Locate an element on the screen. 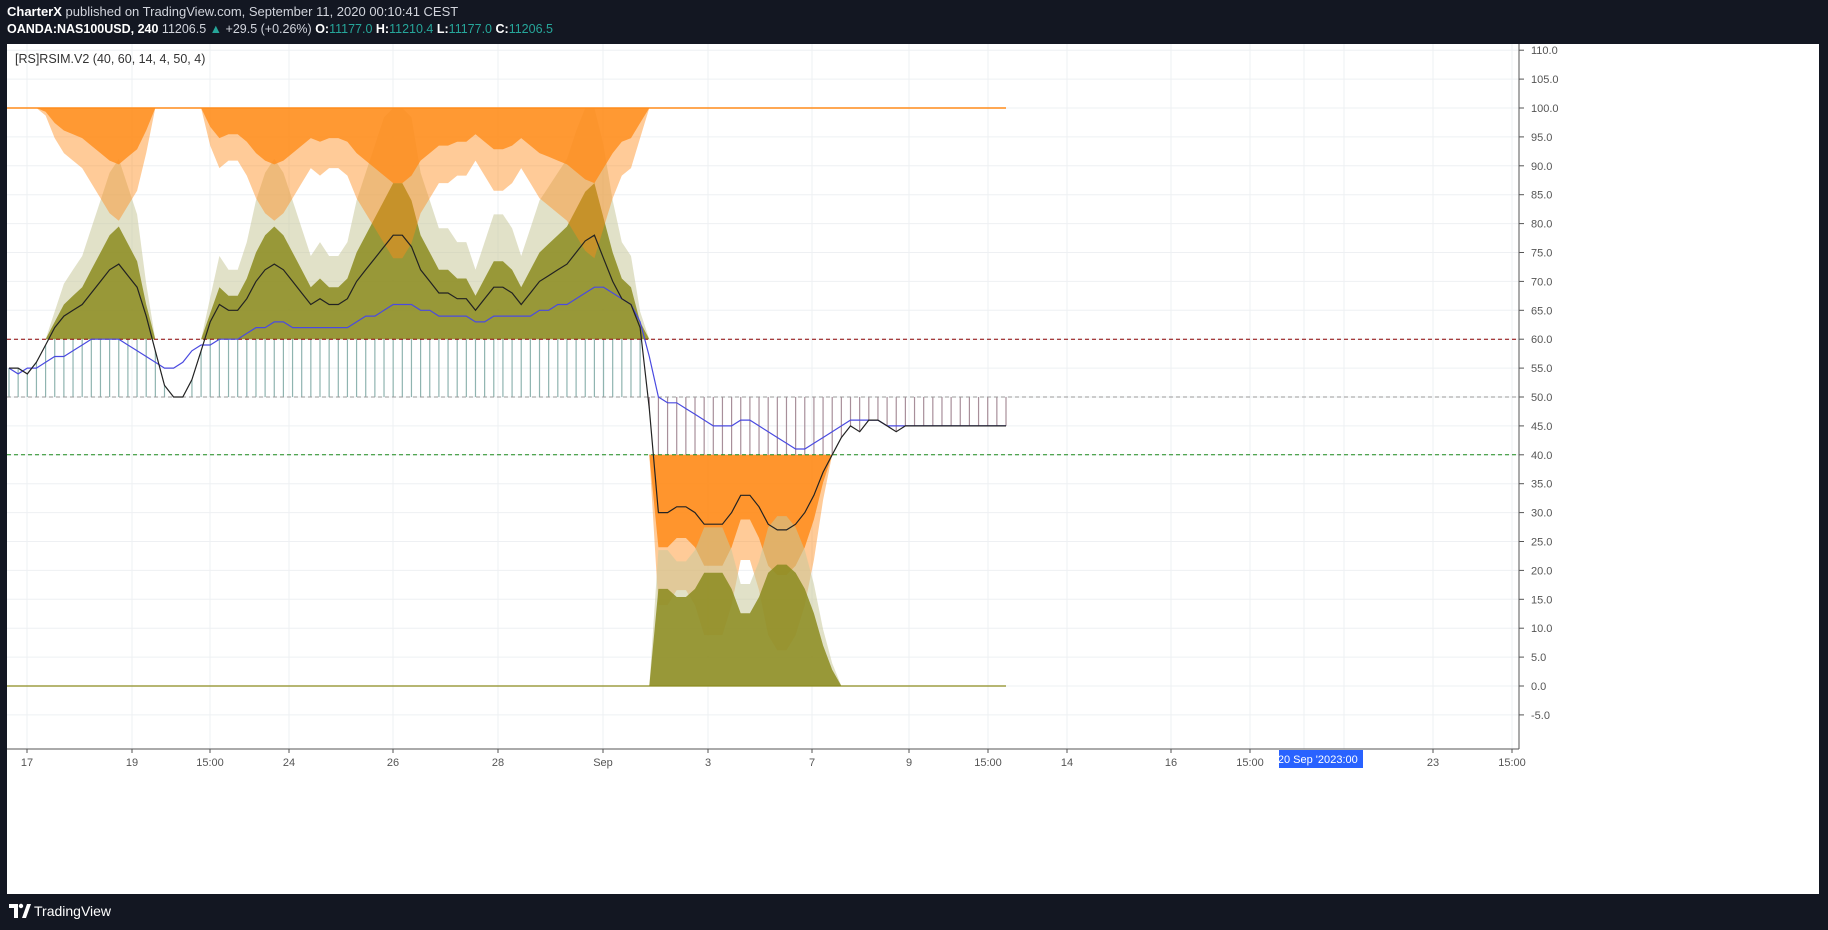  price-tick-label: 15.0 is located at coordinates (1541, 600).